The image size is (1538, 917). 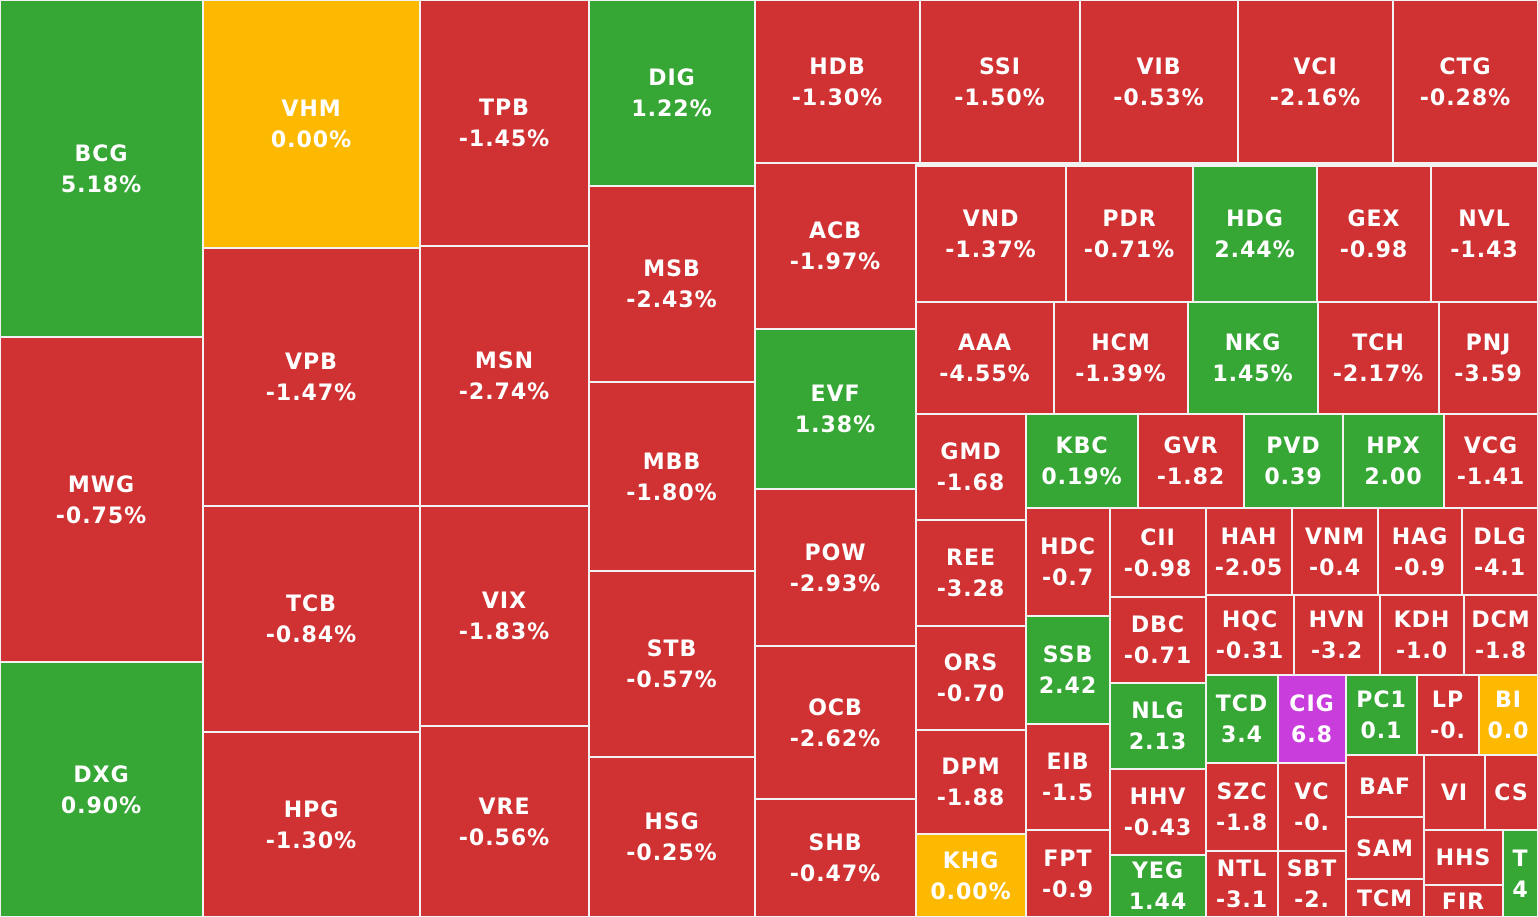 I want to click on tile-vci: VCI -2.16%, so click(x=1315, y=81).